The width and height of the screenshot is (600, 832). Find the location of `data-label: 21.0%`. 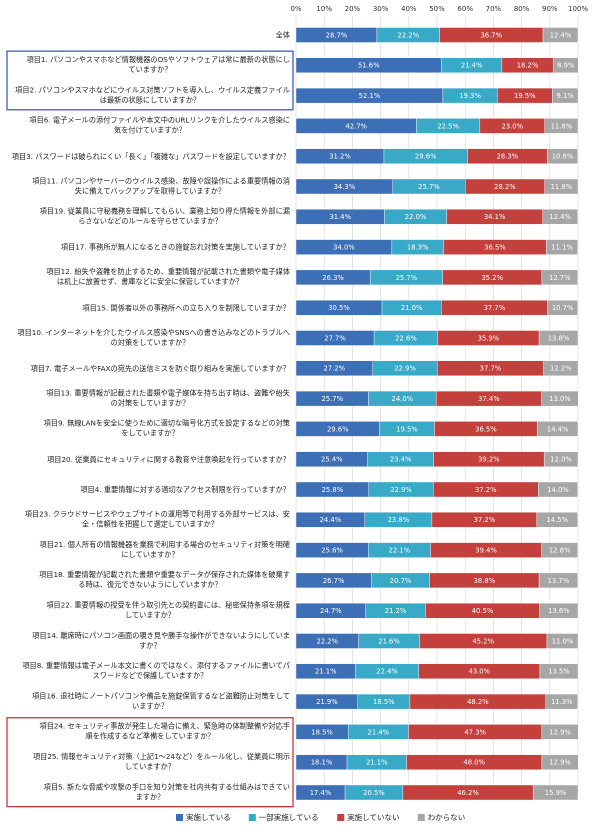

data-label: 21.0% is located at coordinates (412, 308).